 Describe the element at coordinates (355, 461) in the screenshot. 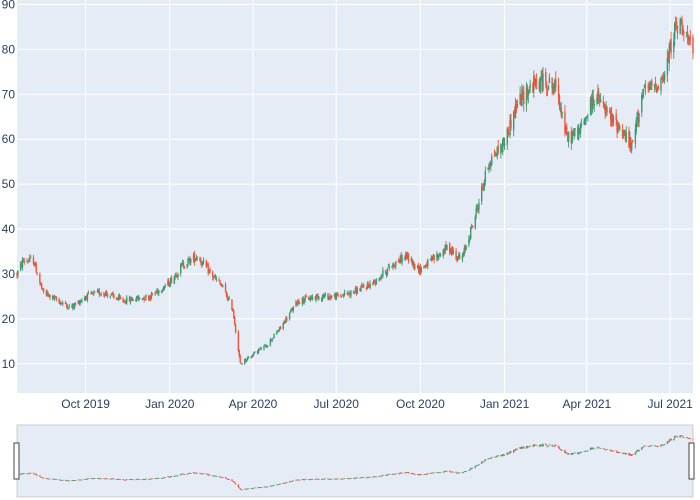

I see `range-slider` at that location.